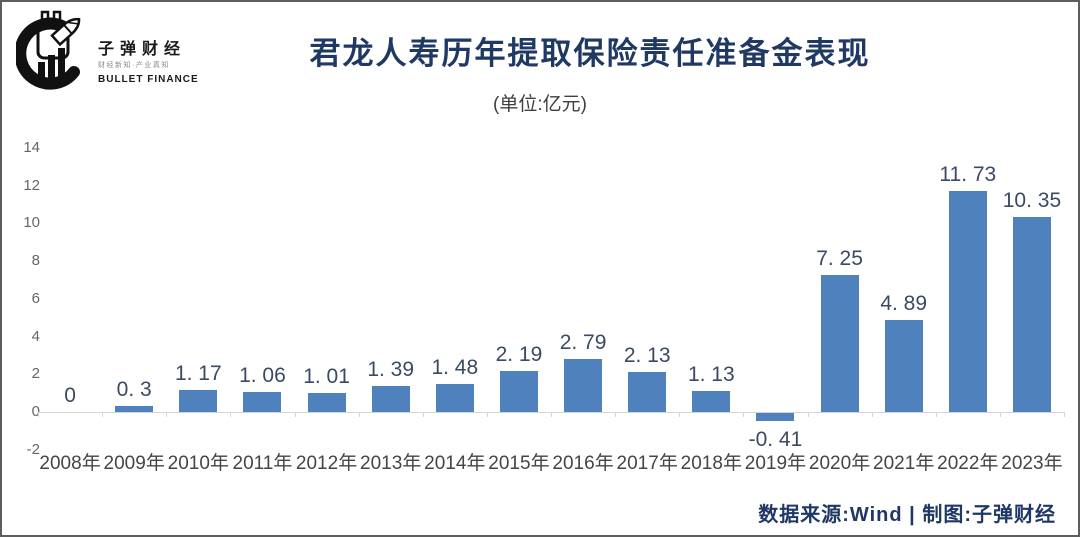 Image resolution: width=1080 pixels, height=537 pixels. Describe the element at coordinates (775, 463) in the screenshot. I see `x-axis-label: 2019年` at that location.